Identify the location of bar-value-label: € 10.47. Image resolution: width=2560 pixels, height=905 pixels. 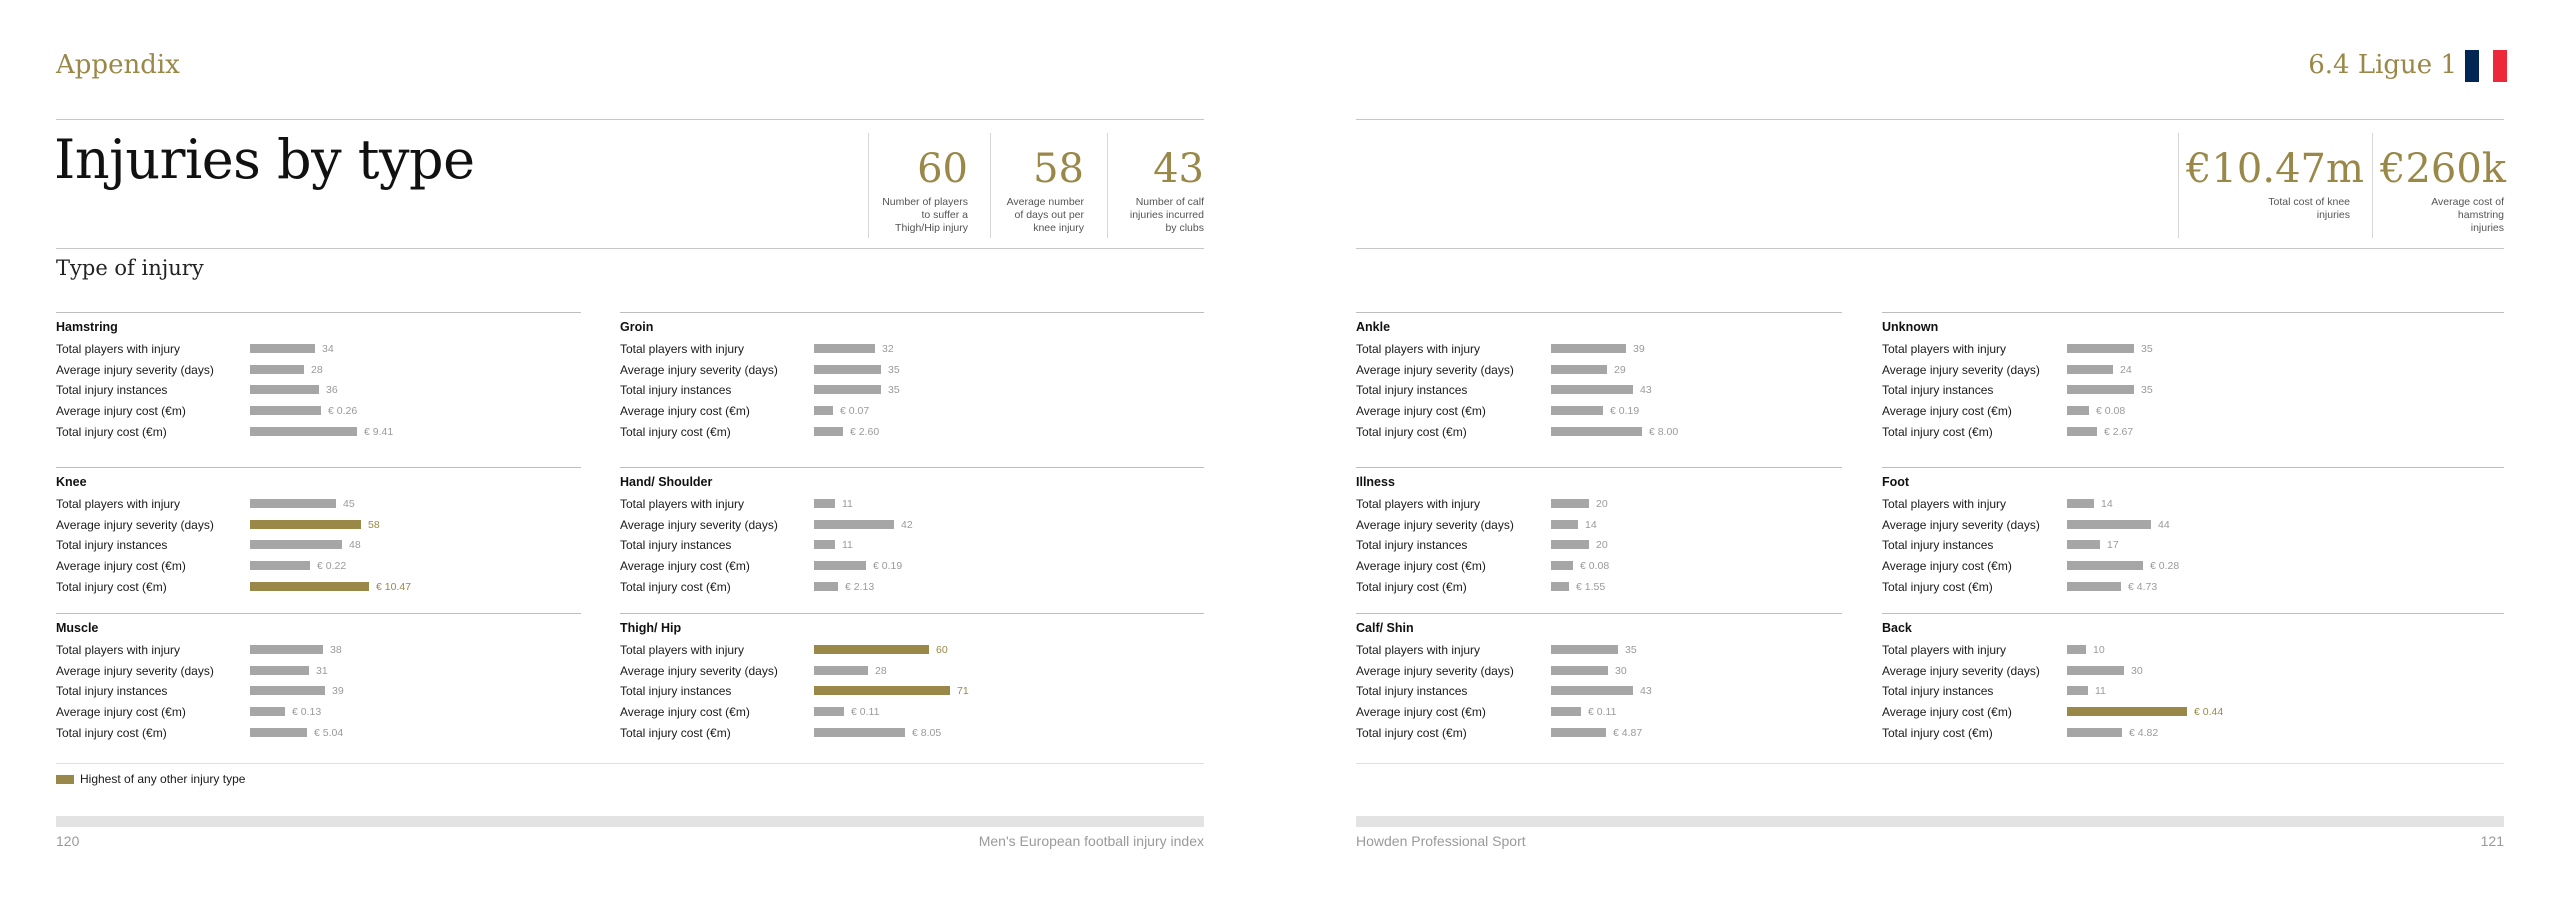
(394, 587).